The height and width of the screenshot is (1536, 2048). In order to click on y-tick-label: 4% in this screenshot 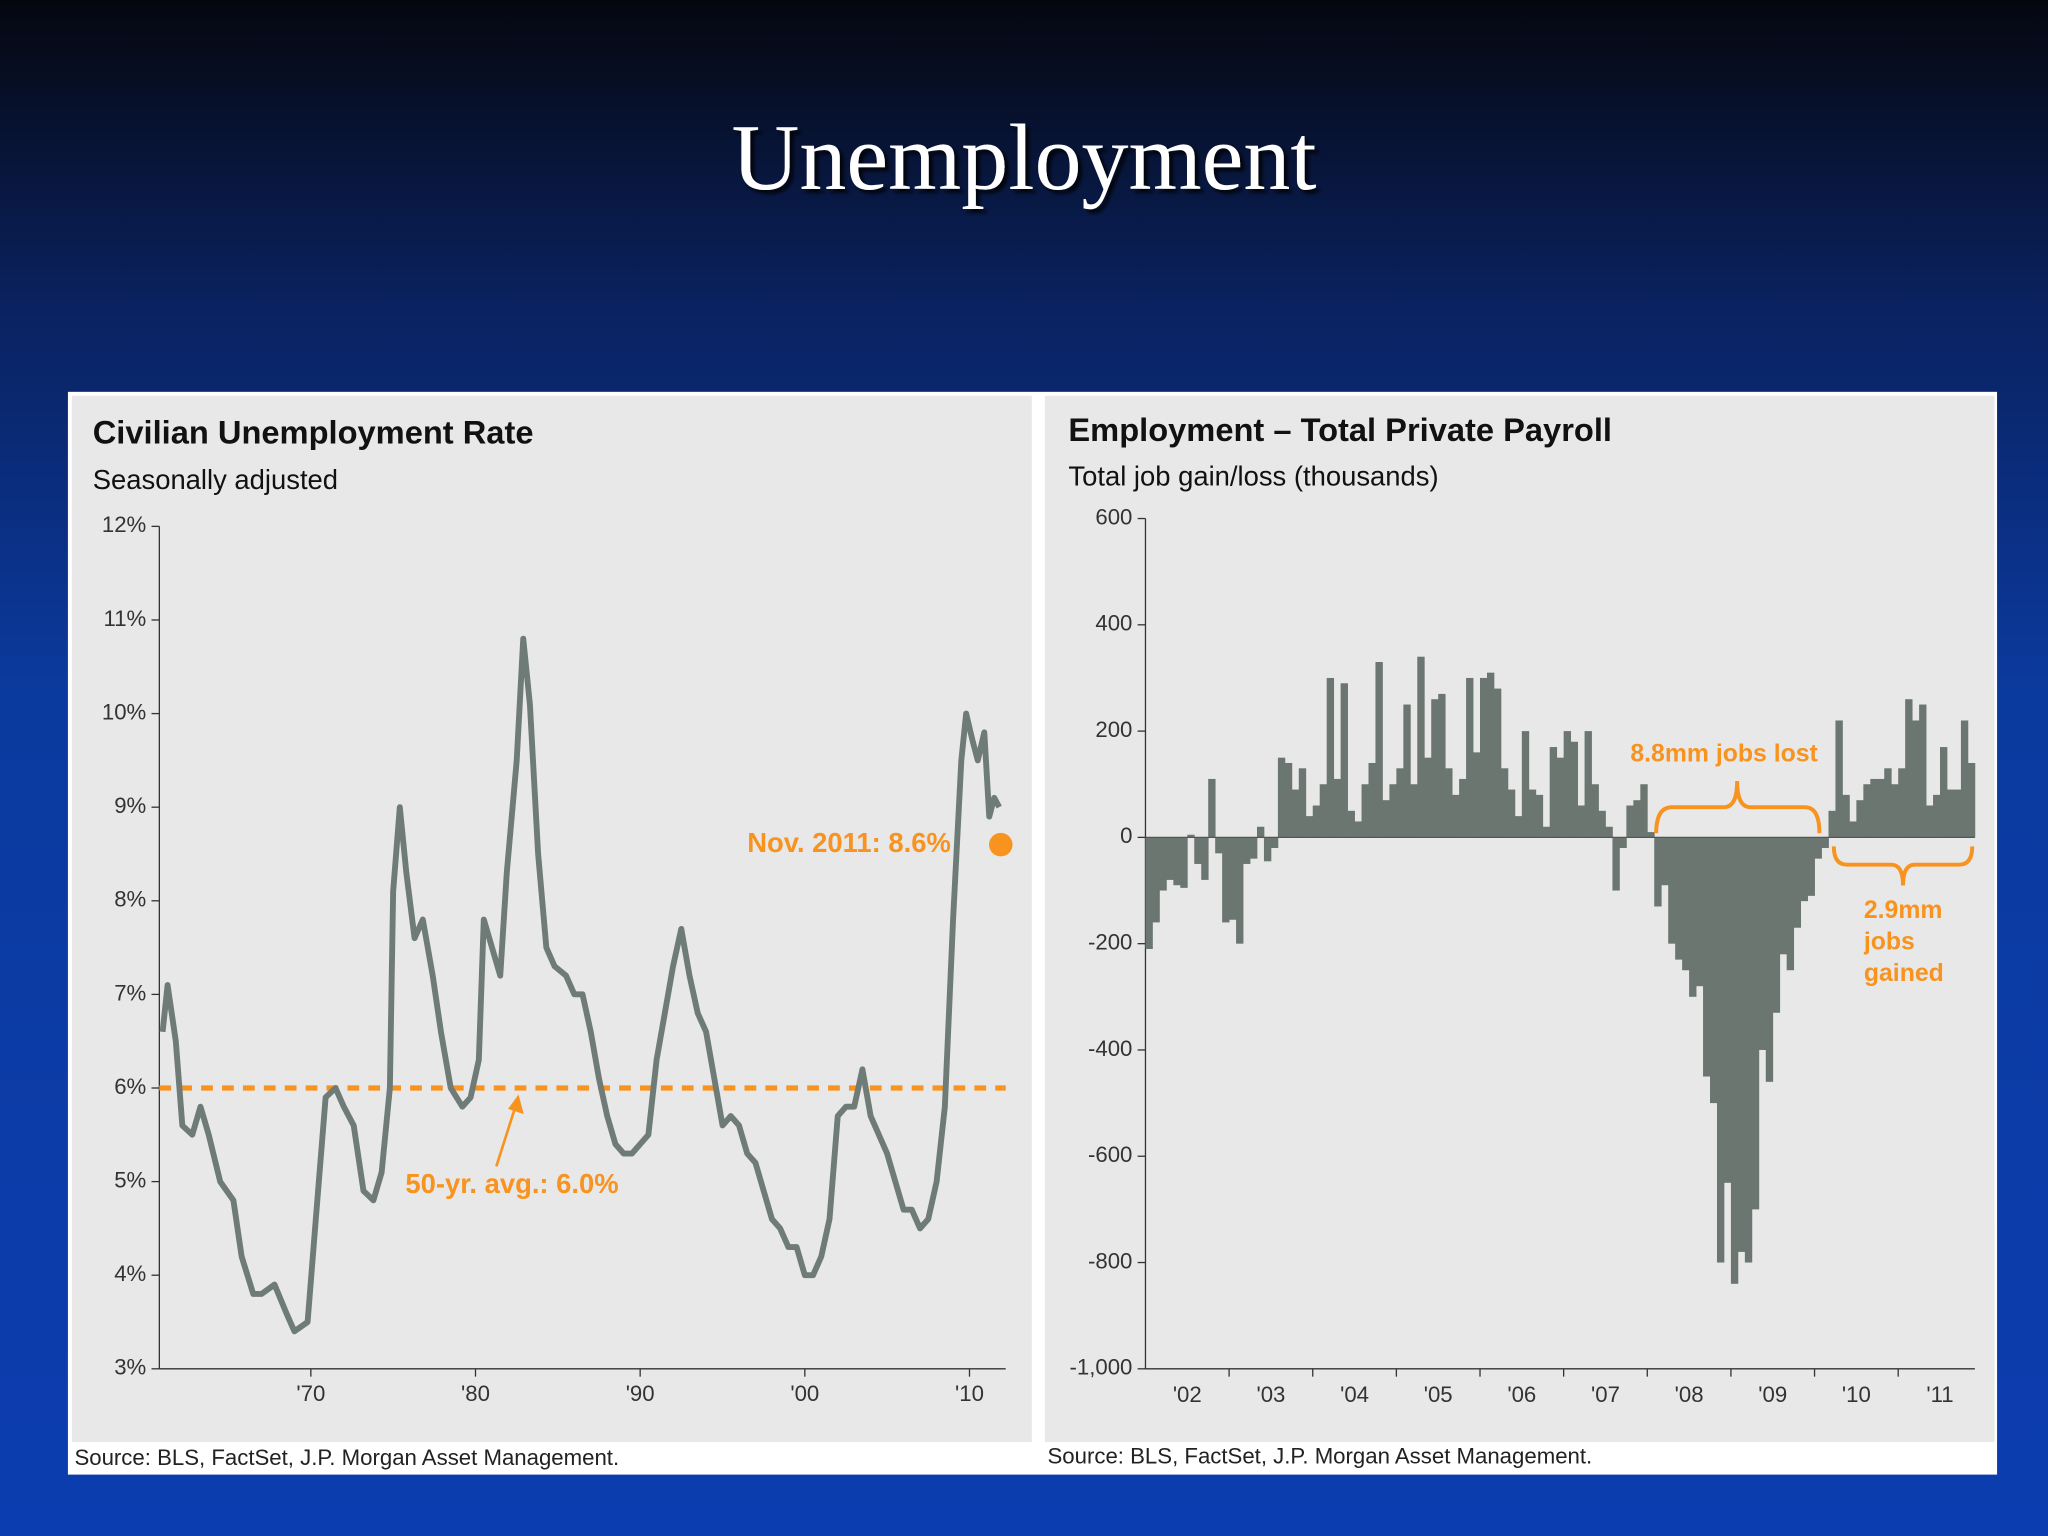, I will do `click(130, 1273)`.